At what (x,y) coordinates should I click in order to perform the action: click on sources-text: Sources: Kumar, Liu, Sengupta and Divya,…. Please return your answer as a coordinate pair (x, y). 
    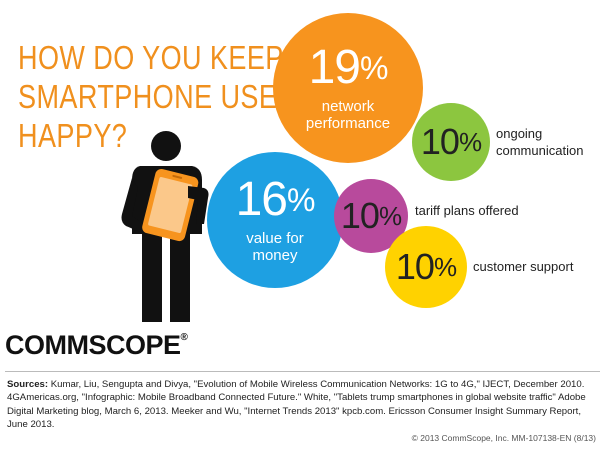
    Looking at the image, I should click on (302, 405).